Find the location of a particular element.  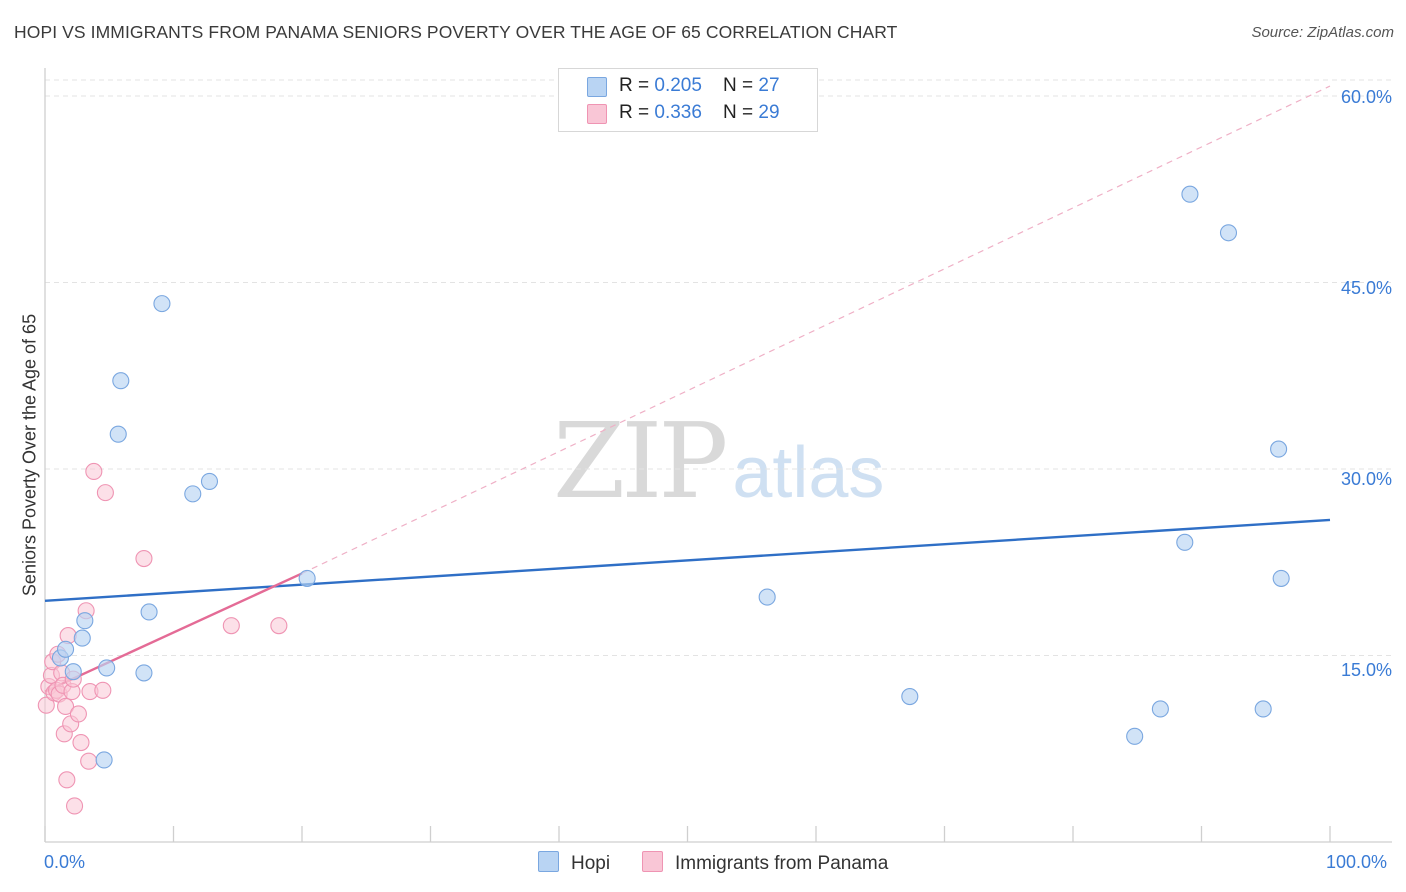

legend-hopi-text: R = 0.205 N = 27 is located at coordinates (699, 86).